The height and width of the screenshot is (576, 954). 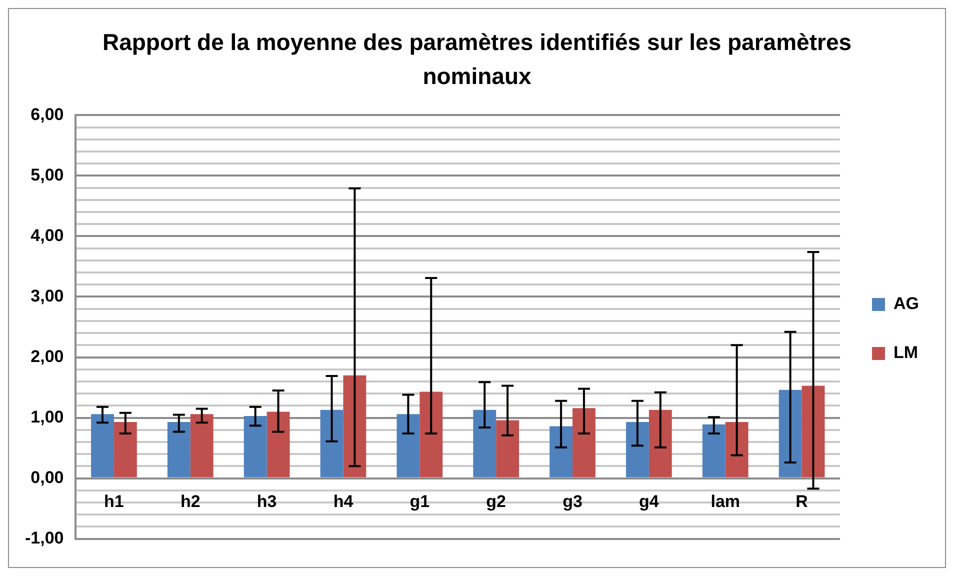 What do you see at coordinates (47, 174) in the screenshot?
I see `y-tick-label: 5,00` at bounding box center [47, 174].